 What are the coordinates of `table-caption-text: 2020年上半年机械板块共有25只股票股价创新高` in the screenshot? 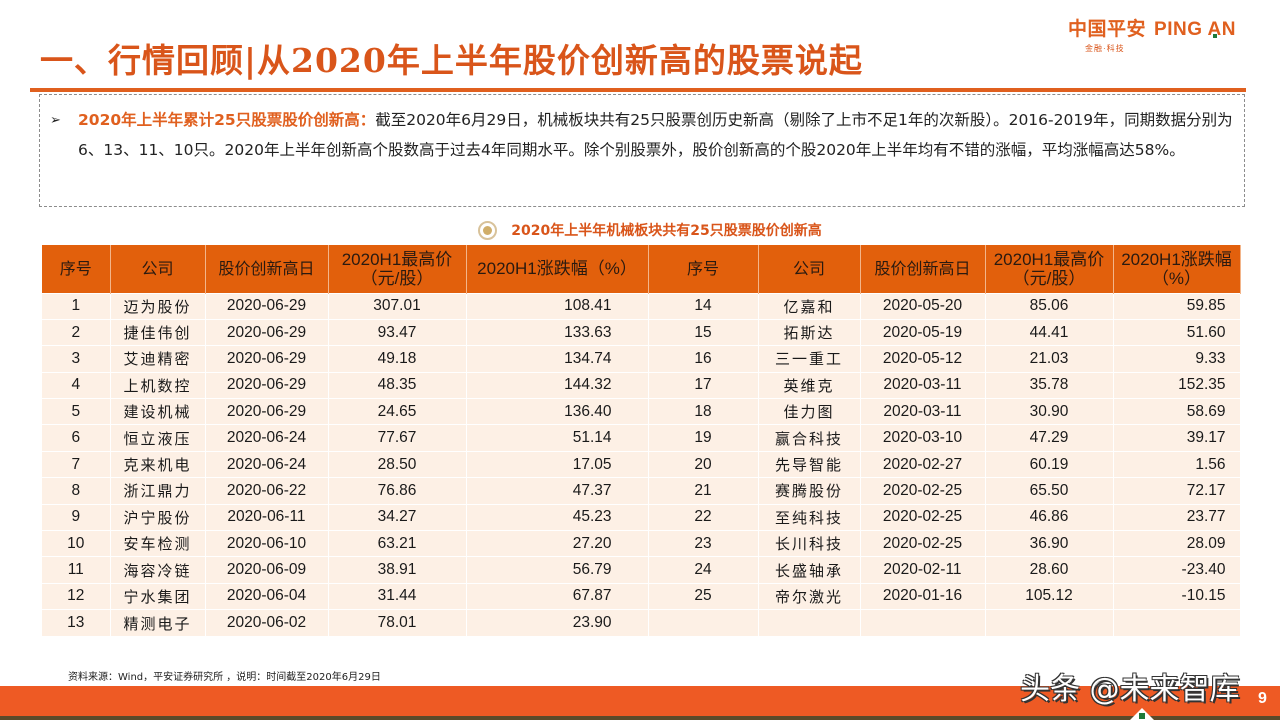 It's located at (666, 231).